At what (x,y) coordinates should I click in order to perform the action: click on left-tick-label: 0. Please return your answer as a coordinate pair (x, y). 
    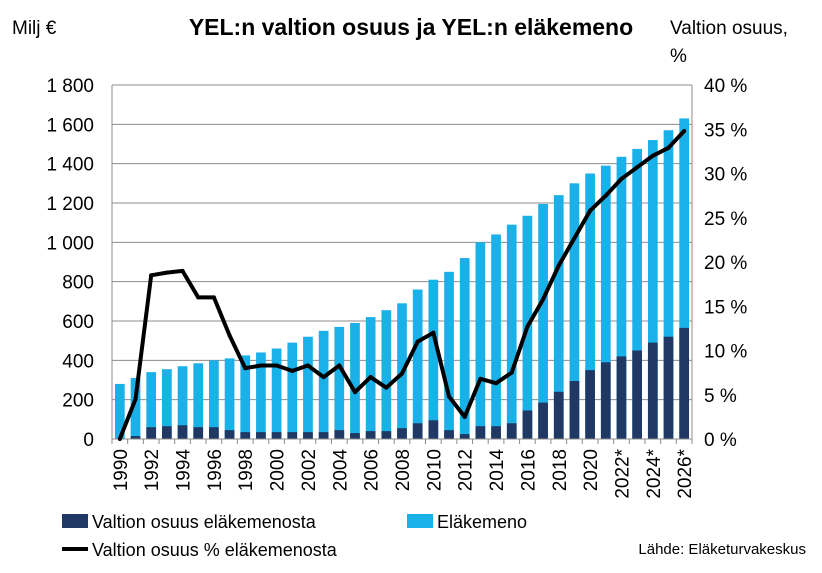
    Looking at the image, I should click on (88, 440).